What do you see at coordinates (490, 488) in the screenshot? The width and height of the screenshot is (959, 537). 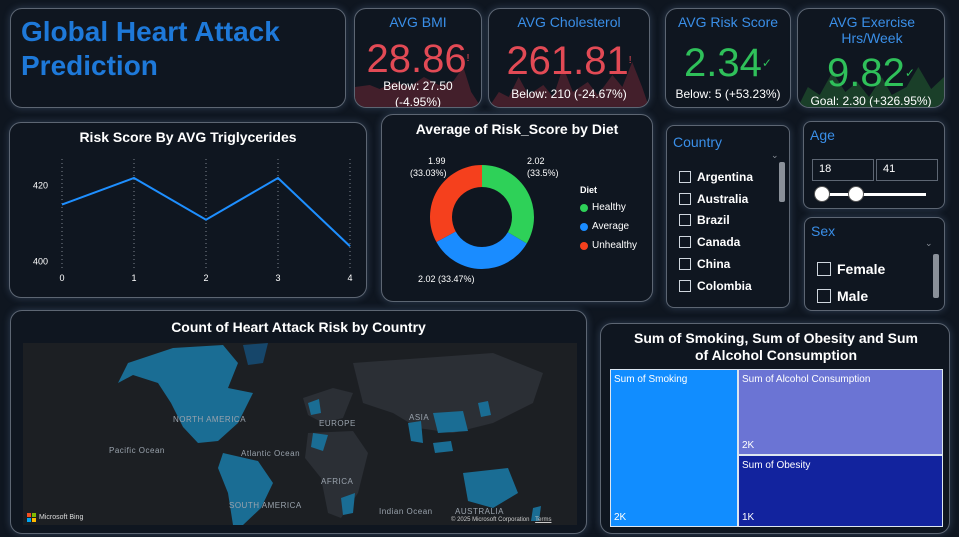 I see `australia-shape` at bounding box center [490, 488].